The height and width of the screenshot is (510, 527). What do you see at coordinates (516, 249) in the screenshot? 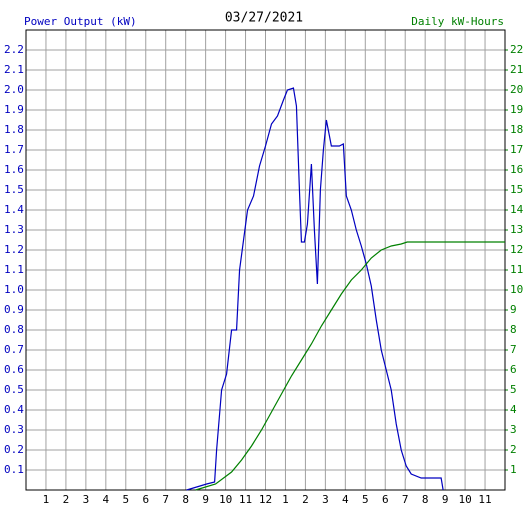
I see `y2-tick-label: 12` at bounding box center [516, 249].